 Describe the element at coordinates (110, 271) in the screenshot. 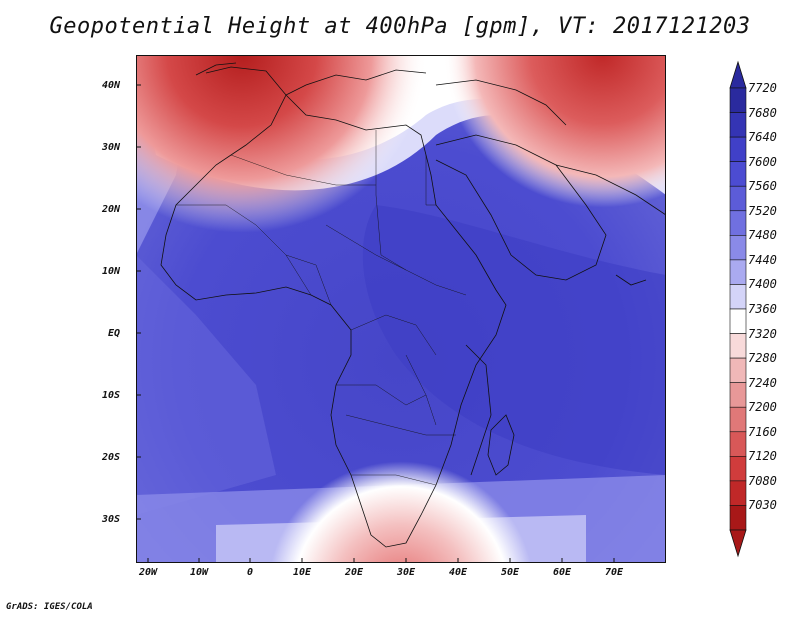

I see `lat-label-10n: 10N` at that location.